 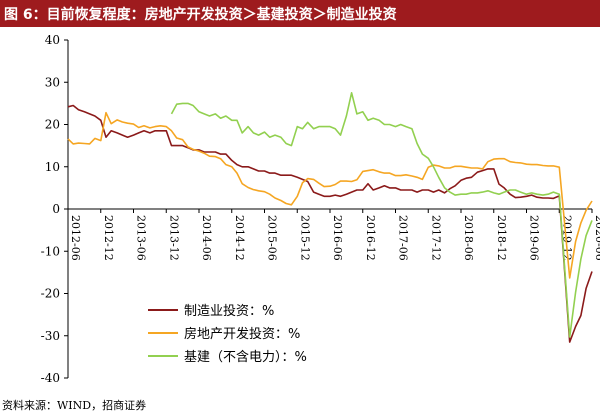 What do you see at coordinates (74, 405) in the screenshot?
I see `source-note: 资料来源：WIND，招商证券` at bounding box center [74, 405].